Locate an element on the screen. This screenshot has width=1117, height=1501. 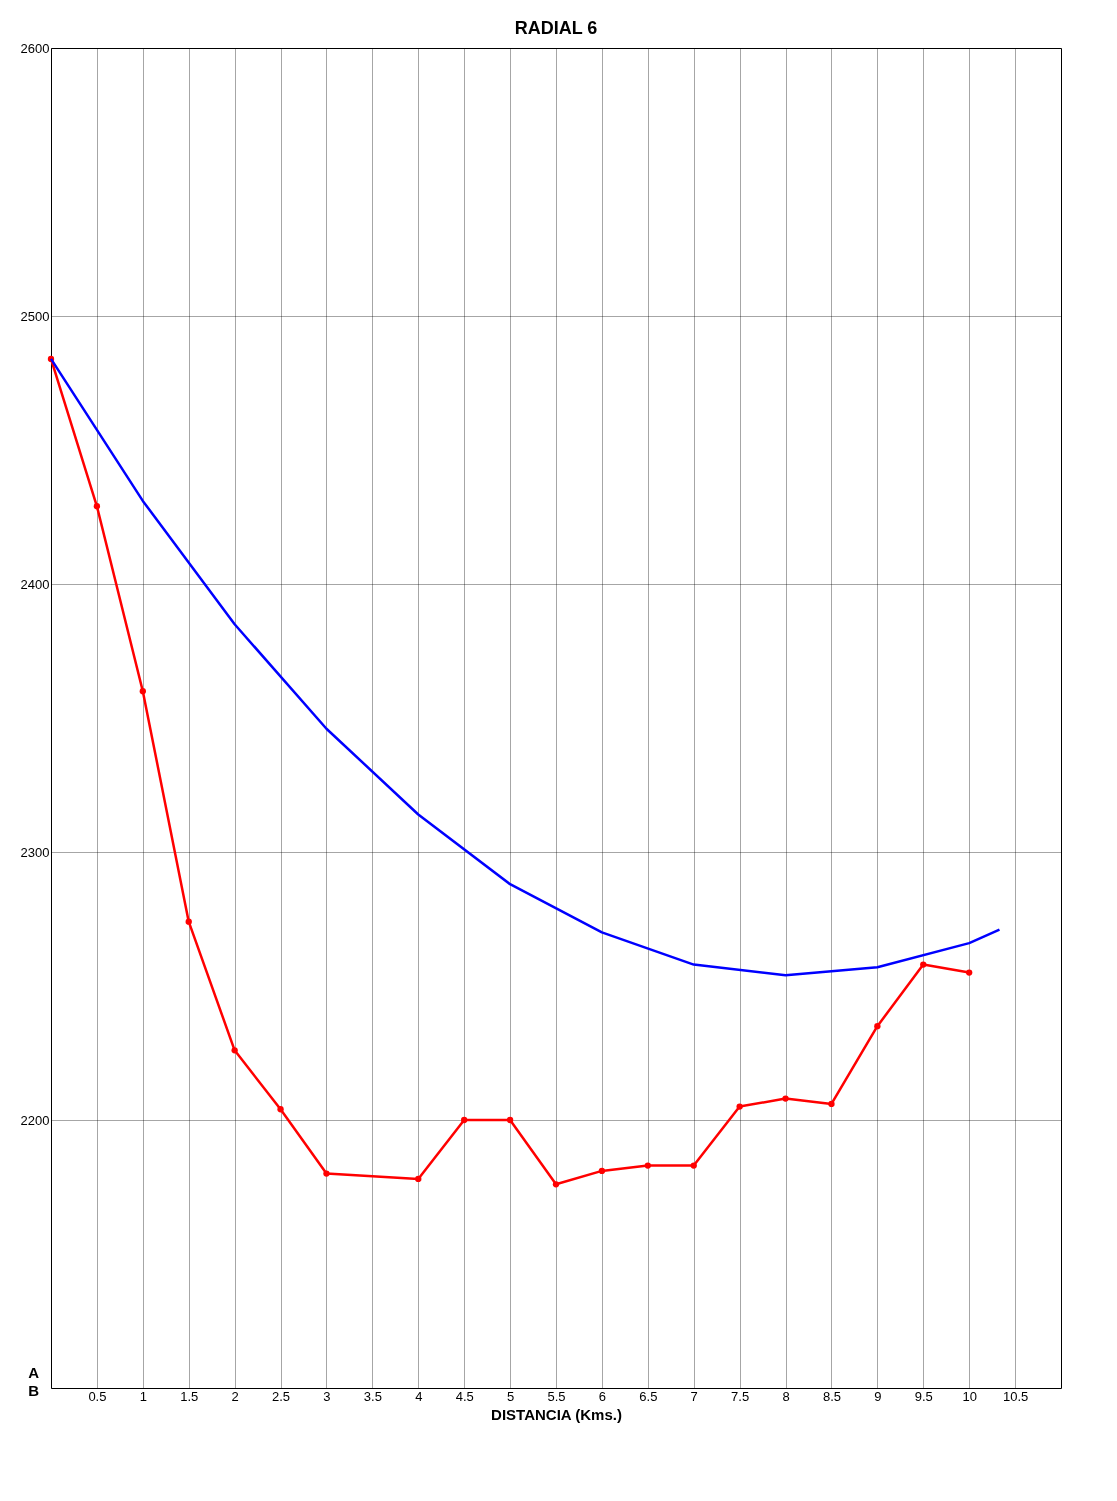
y-tick-label: 2500 is located at coordinates (35, 316).